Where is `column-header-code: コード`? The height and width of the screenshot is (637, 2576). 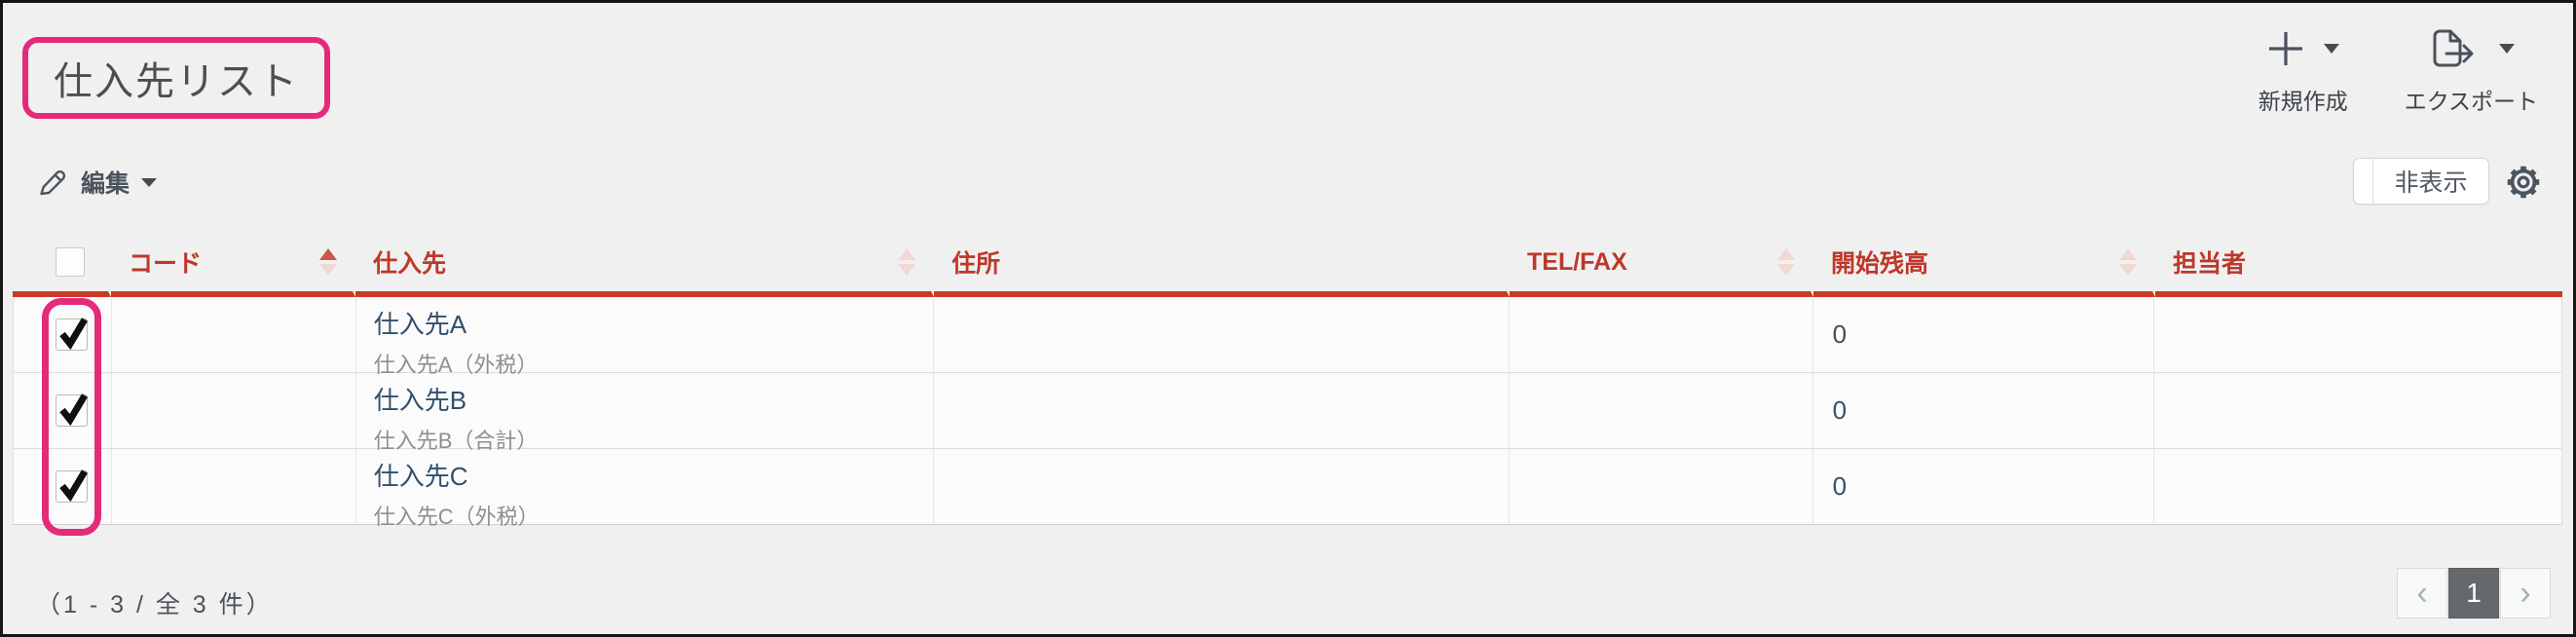 column-header-code: コード is located at coordinates (233, 265).